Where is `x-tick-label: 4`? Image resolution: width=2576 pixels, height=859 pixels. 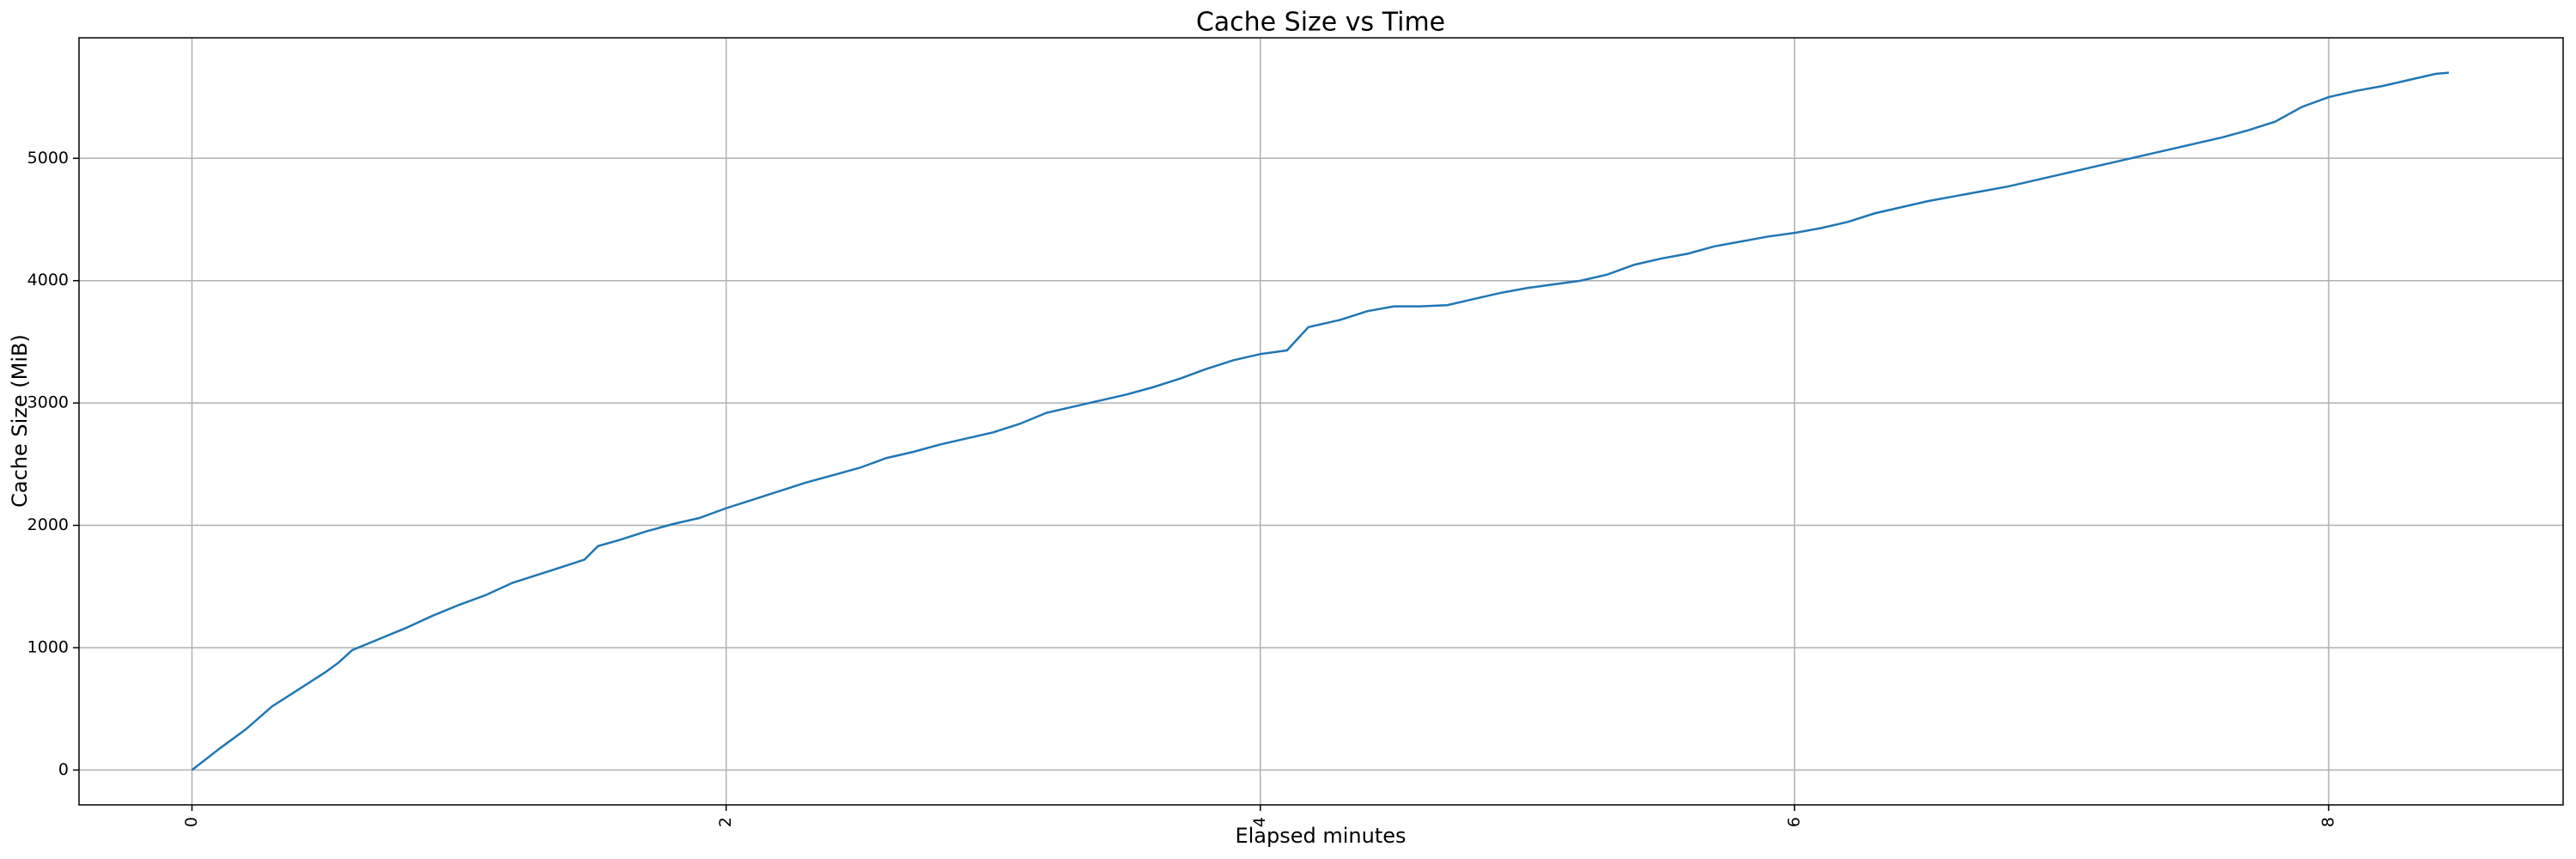 x-tick-label: 4 is located at coordinates (1259, 822).